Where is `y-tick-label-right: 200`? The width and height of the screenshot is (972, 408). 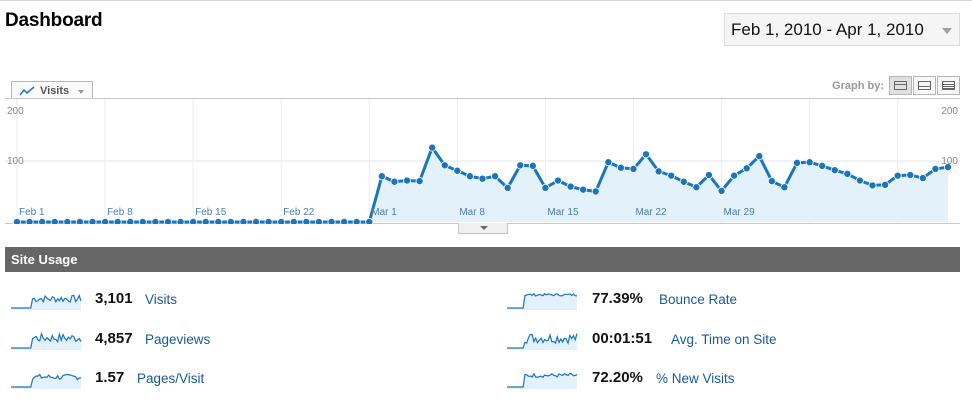
y-tick-label-right: 200 is located at coordinates (949, 111).